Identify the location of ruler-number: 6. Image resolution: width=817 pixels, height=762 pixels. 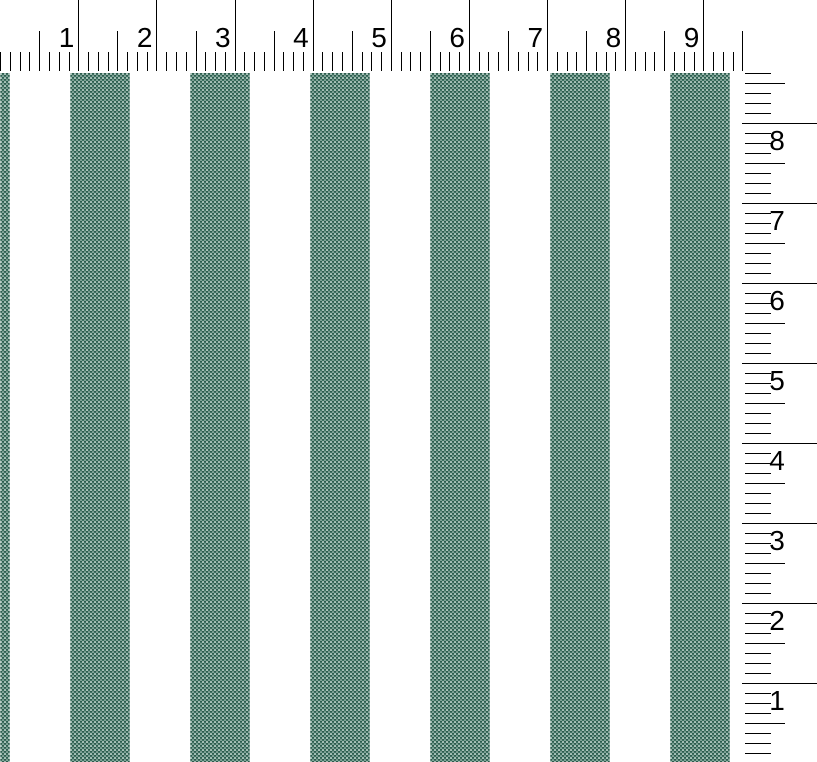
(777, 301).